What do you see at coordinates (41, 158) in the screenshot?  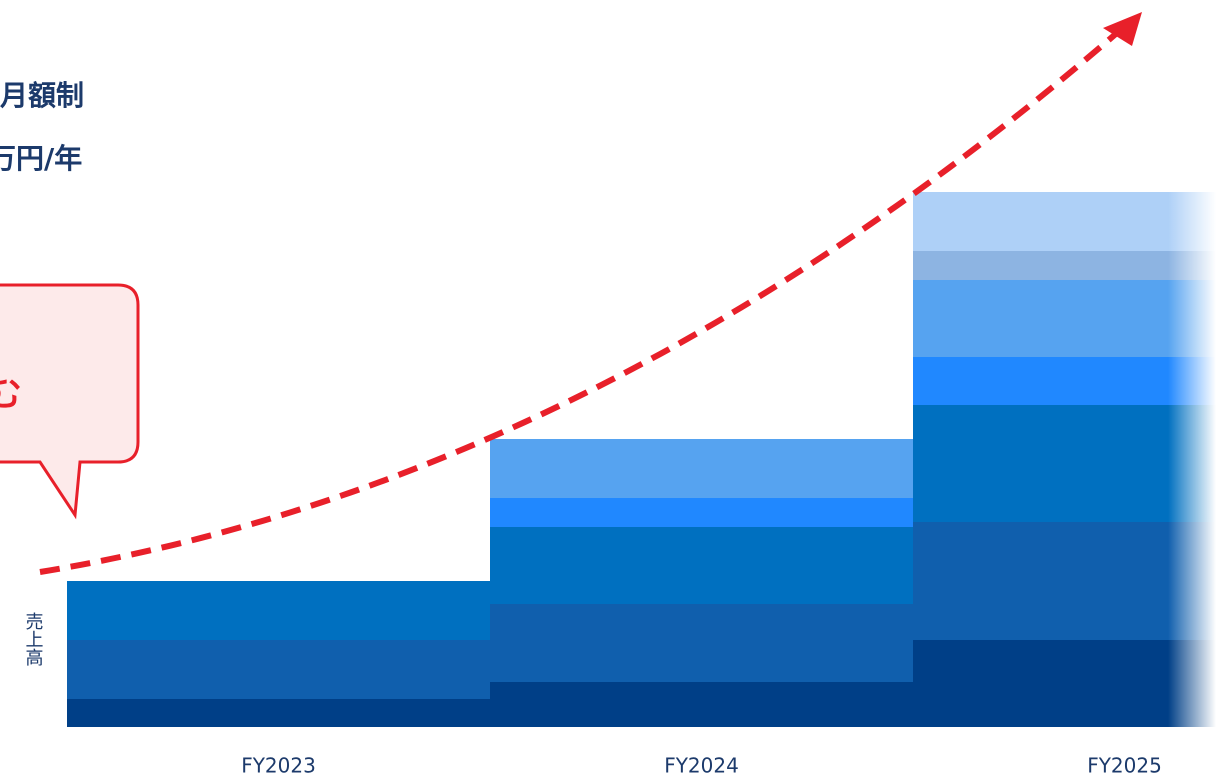 I see `chart-subtitle: 万円/年` at bounding box center [41, 158].